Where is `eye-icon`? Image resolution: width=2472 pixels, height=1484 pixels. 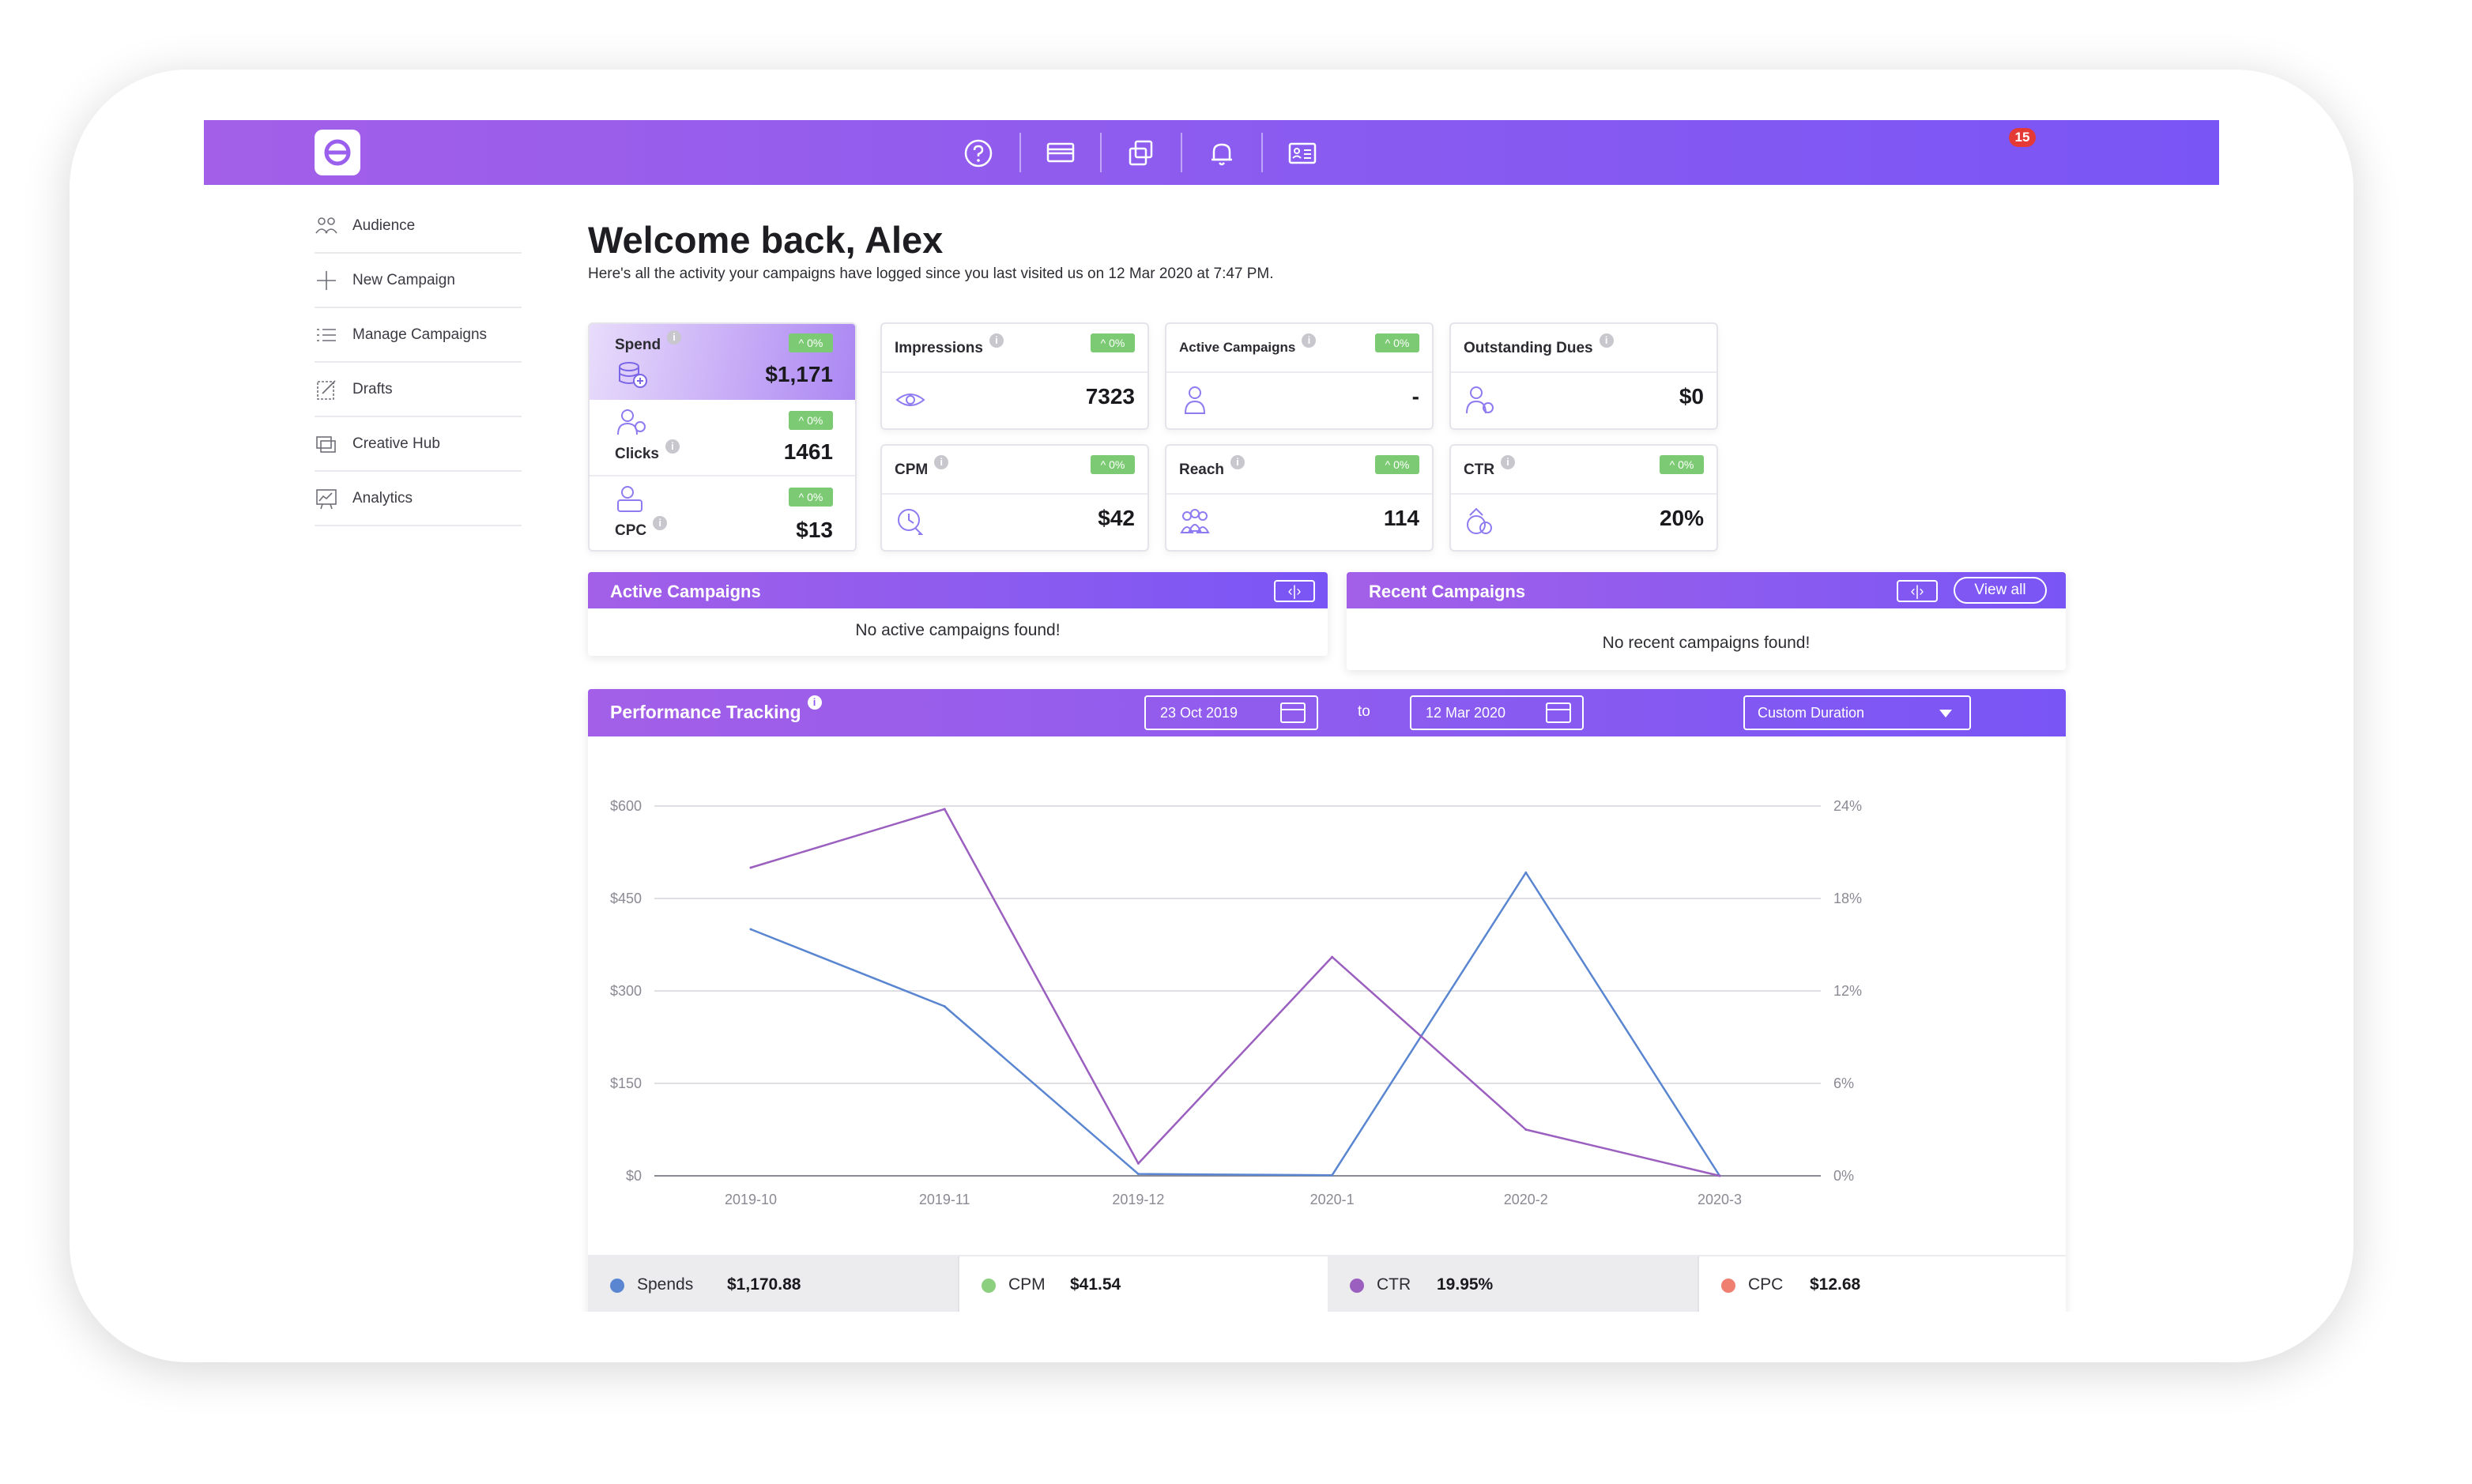
eye-icon is located at coordinates (910, 400).